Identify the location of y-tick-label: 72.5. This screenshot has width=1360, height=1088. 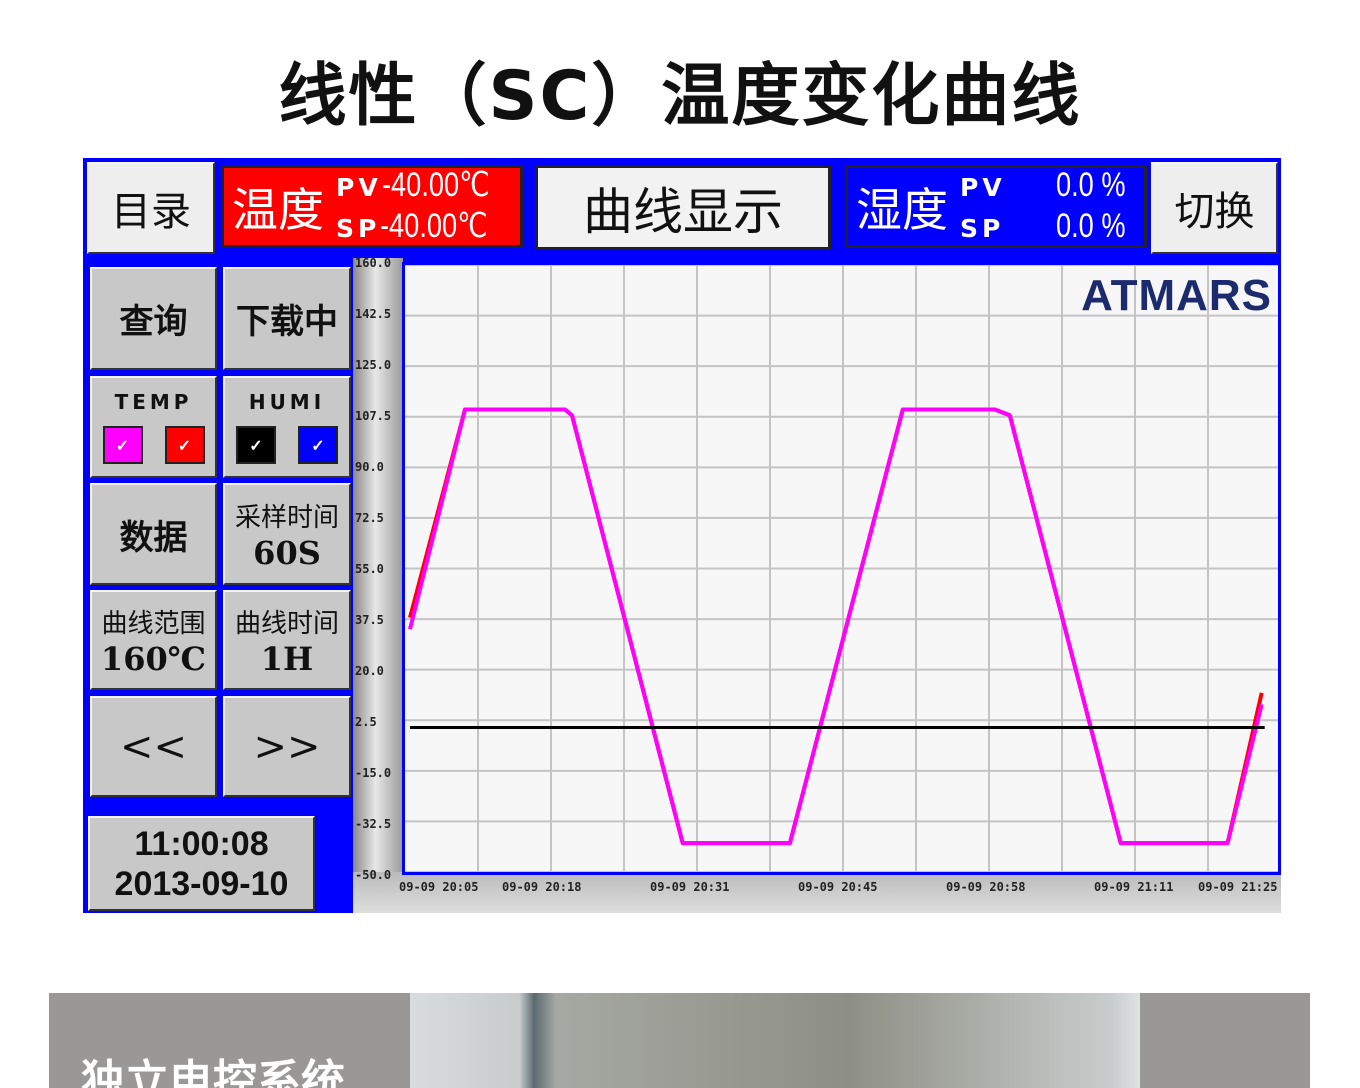
(369, 518).